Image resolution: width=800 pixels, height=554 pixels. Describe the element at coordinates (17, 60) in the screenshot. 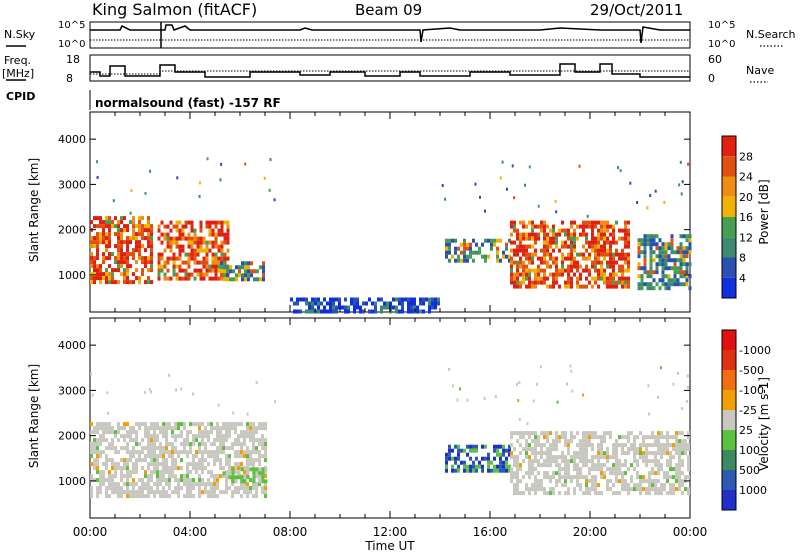

I see `freq-label-1: Freq.` at that location.